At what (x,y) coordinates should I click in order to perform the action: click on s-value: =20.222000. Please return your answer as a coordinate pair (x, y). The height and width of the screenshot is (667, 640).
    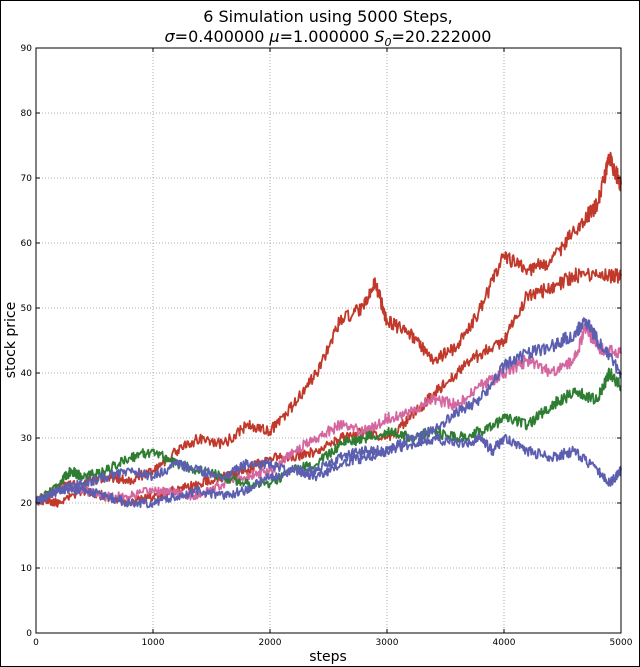
    Looking at the image, I should click on (442, 36).